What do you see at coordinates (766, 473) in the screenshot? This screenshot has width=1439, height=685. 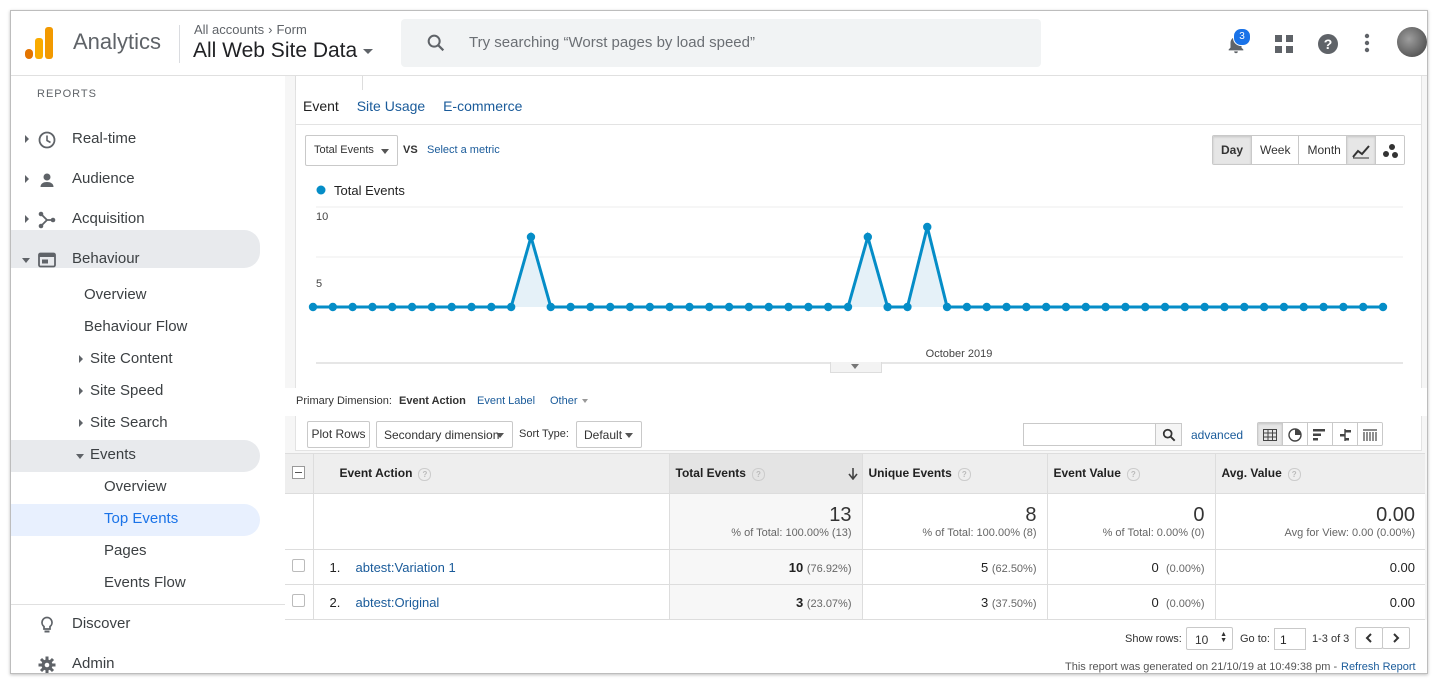 I see `col-header-total-events: Total Events?` at bounding box center [766, 473].